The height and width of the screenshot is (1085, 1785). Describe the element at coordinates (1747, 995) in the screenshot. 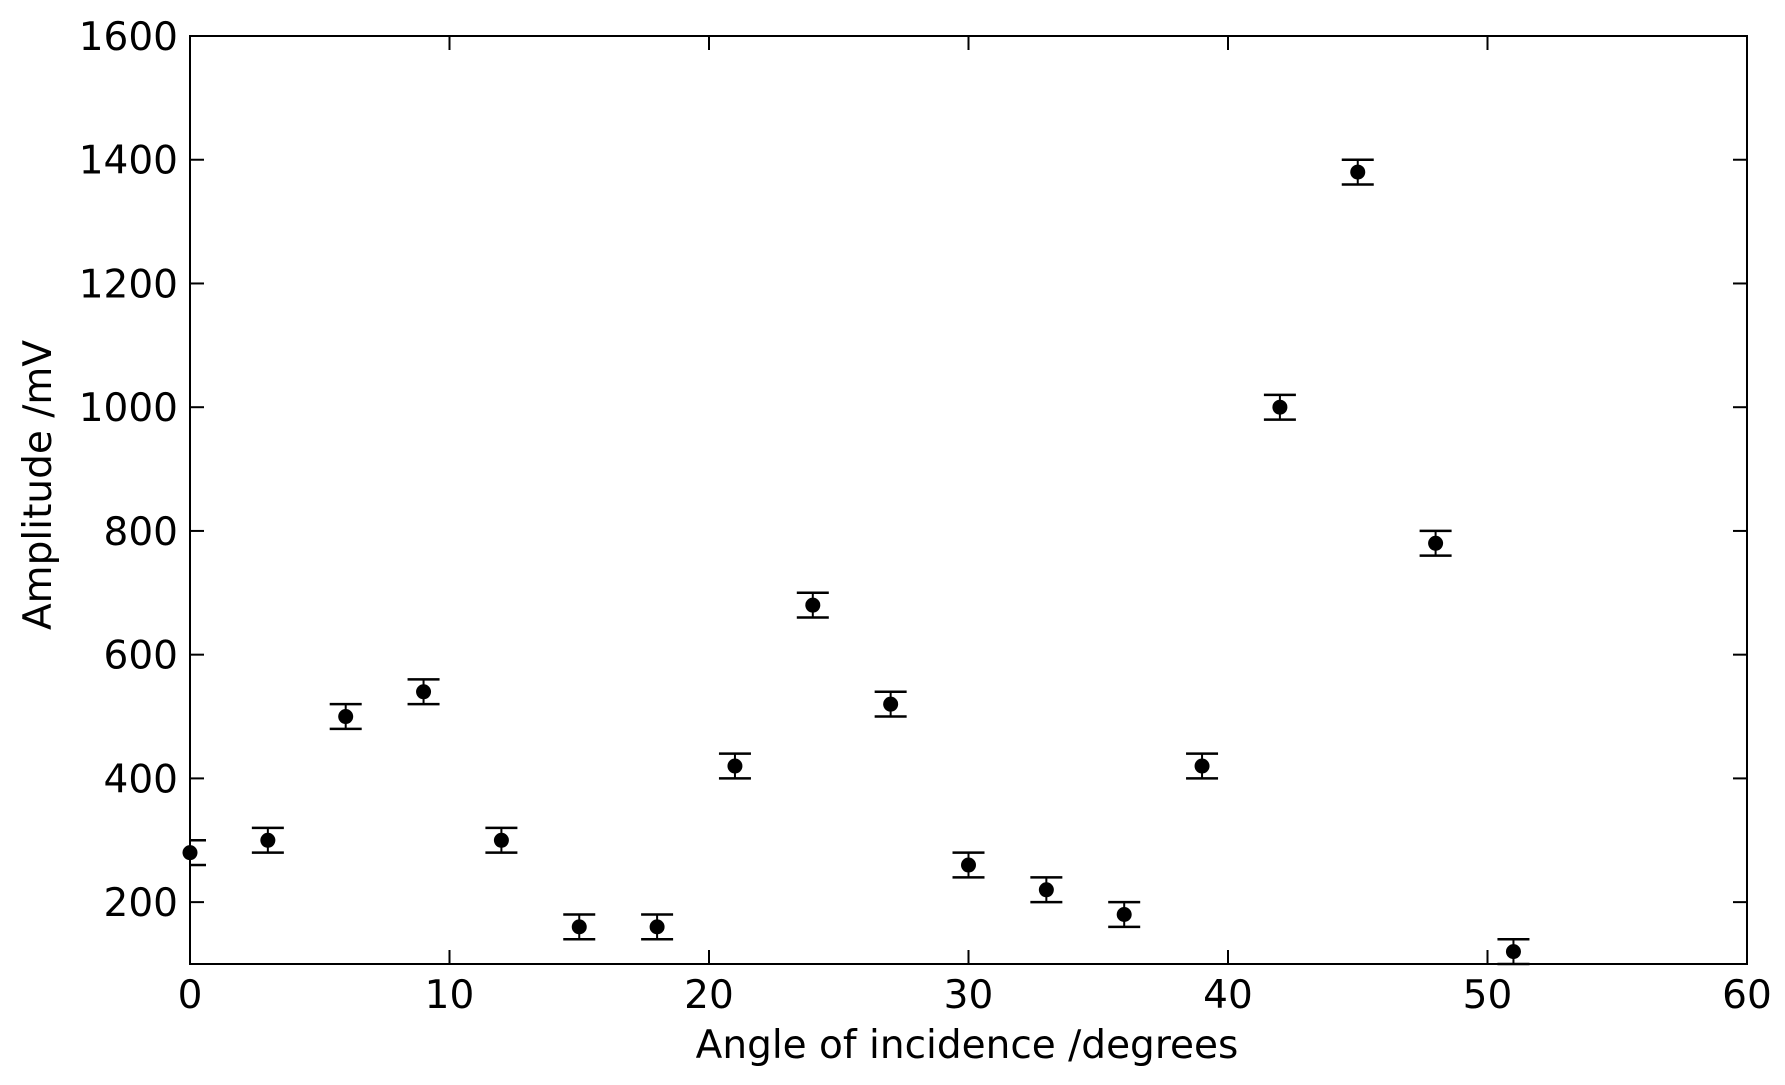

I see `x-tick-label: 60` at that location.